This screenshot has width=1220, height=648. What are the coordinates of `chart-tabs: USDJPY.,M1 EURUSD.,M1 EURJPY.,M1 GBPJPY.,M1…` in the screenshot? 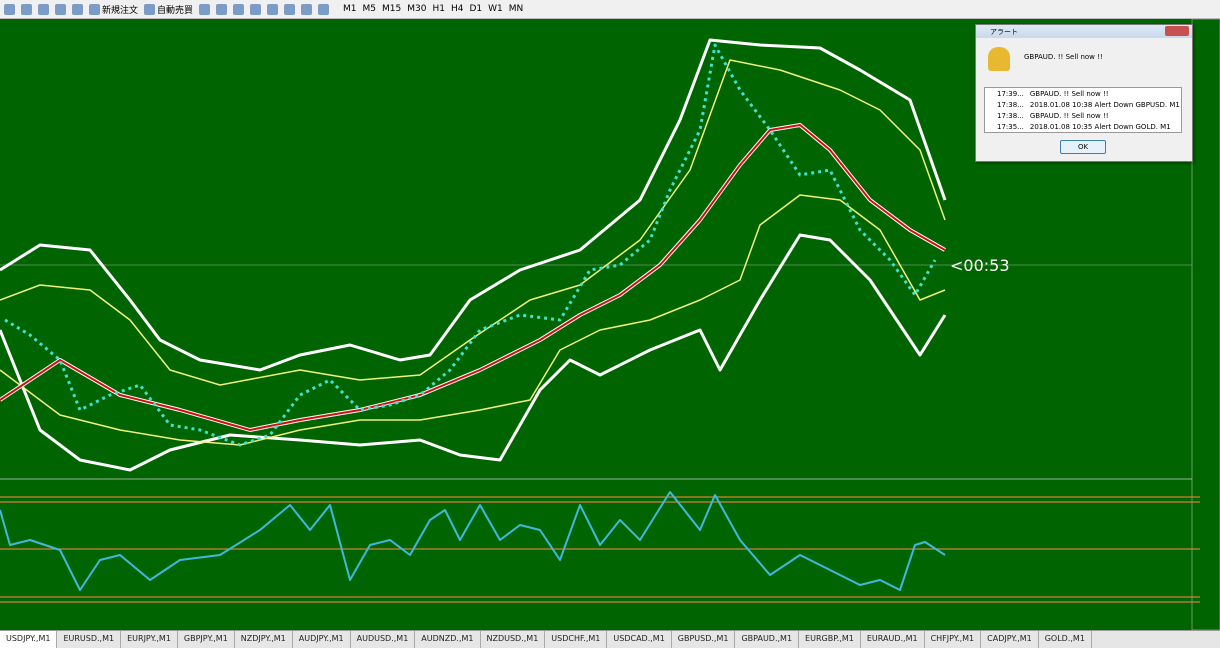 It's located at (610, 639).